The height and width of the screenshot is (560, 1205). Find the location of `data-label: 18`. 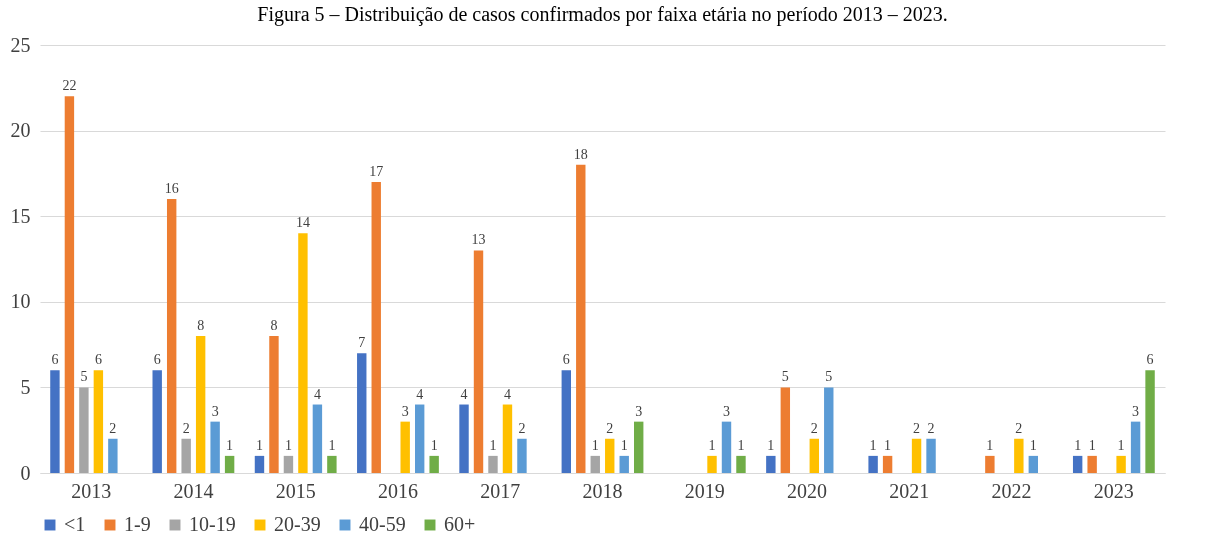

data-label: 18 is located at coordinates (580, 154).